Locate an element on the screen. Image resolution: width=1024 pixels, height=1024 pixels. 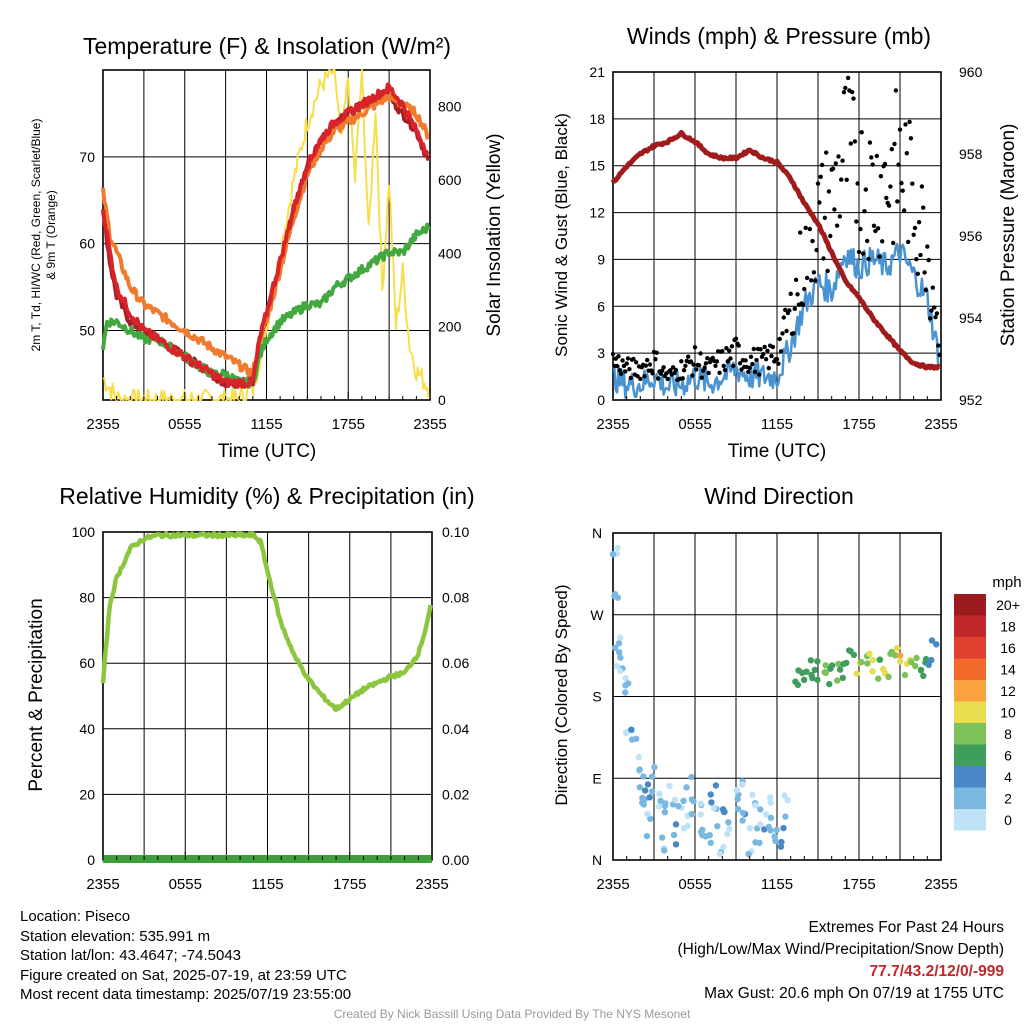
y-tick-label: 3 is located at coordinates (601, 353).